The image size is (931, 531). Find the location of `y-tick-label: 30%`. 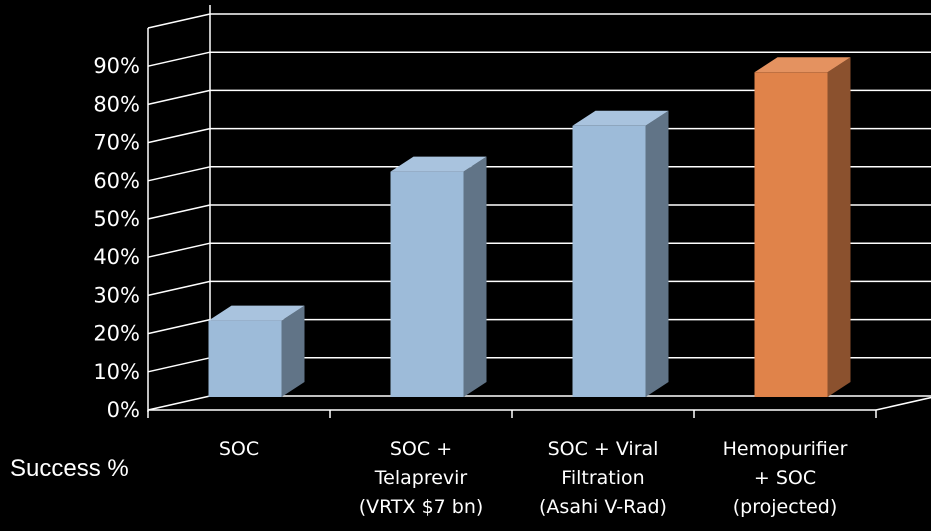

y-tick-label: 30% is located at coordinates (116, 295).